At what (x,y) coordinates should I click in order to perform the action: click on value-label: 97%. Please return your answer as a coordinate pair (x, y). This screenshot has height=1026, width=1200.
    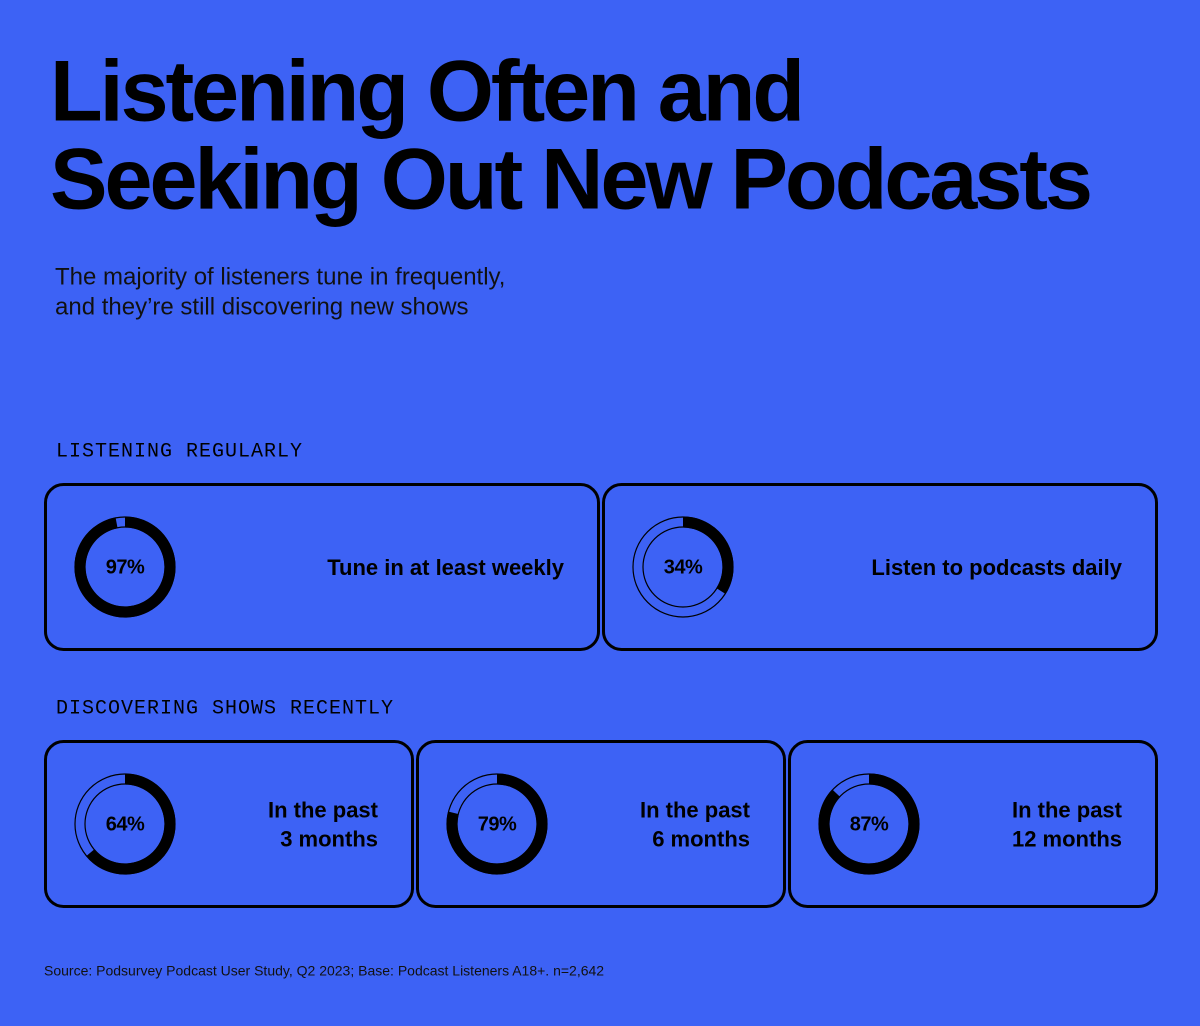
    Looking at the image, I should click on (125, 567).